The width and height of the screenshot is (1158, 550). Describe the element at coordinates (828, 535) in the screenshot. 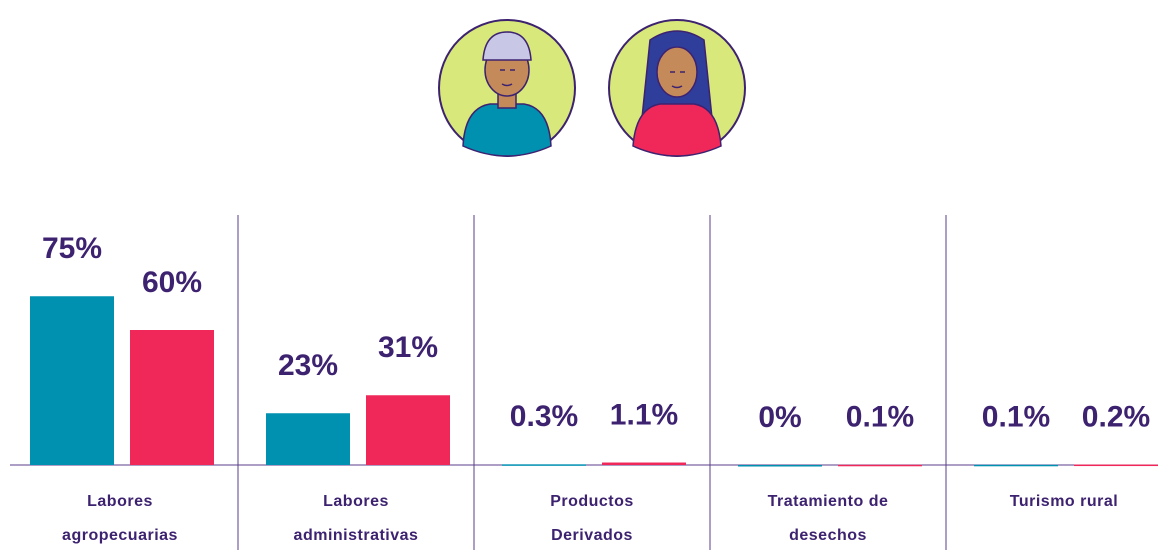

I see `category-label: desechos` at that location.